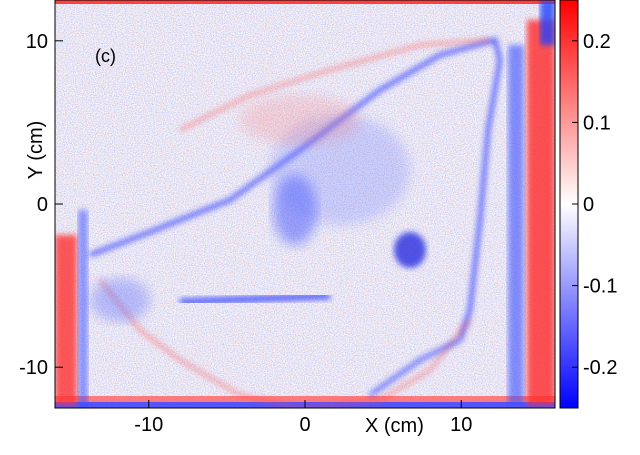 Image resolution: width=640 pixels, height=455 pixels. I want to click on interior-blob-blue, so click(410, 250).